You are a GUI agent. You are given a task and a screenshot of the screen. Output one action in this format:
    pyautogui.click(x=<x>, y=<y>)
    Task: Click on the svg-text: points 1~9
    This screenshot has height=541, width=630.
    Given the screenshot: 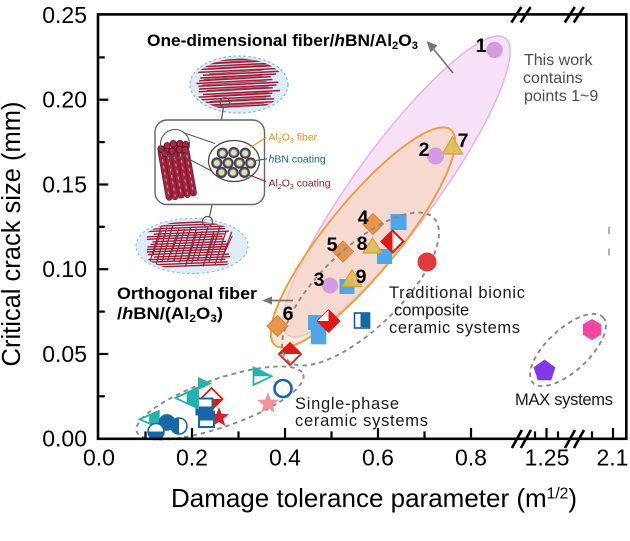 What is the action you would take?
    pyautogui.click(x=561, y=96)
    